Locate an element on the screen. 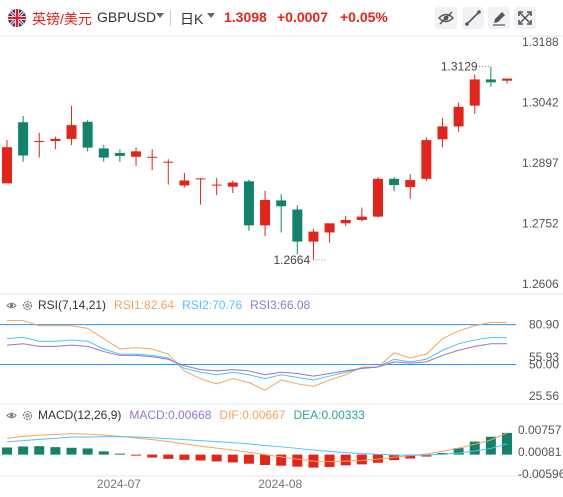  rsi-title: RSI(7,14,21) is located at coordinates (72, 305).